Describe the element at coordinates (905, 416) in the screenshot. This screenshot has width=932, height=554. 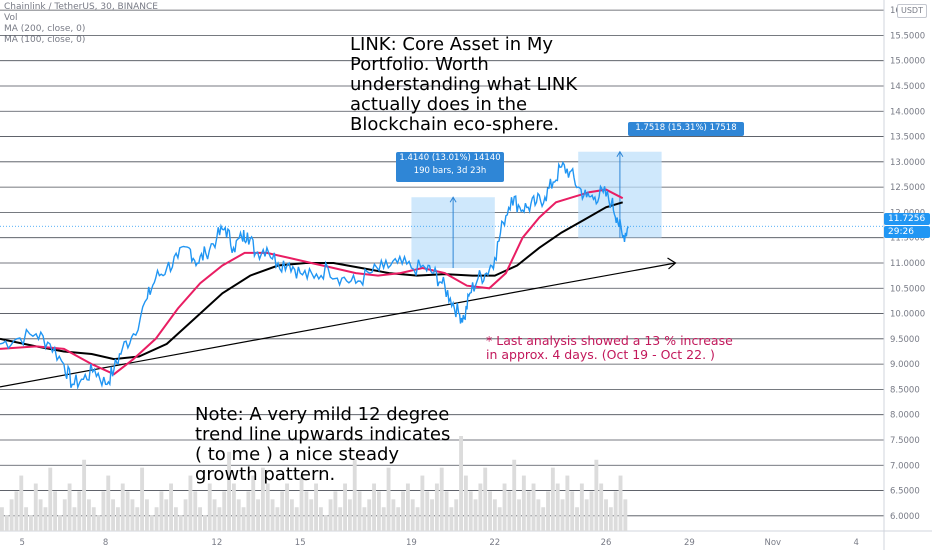
I see `y-tick-label: 8.0000` at that location.